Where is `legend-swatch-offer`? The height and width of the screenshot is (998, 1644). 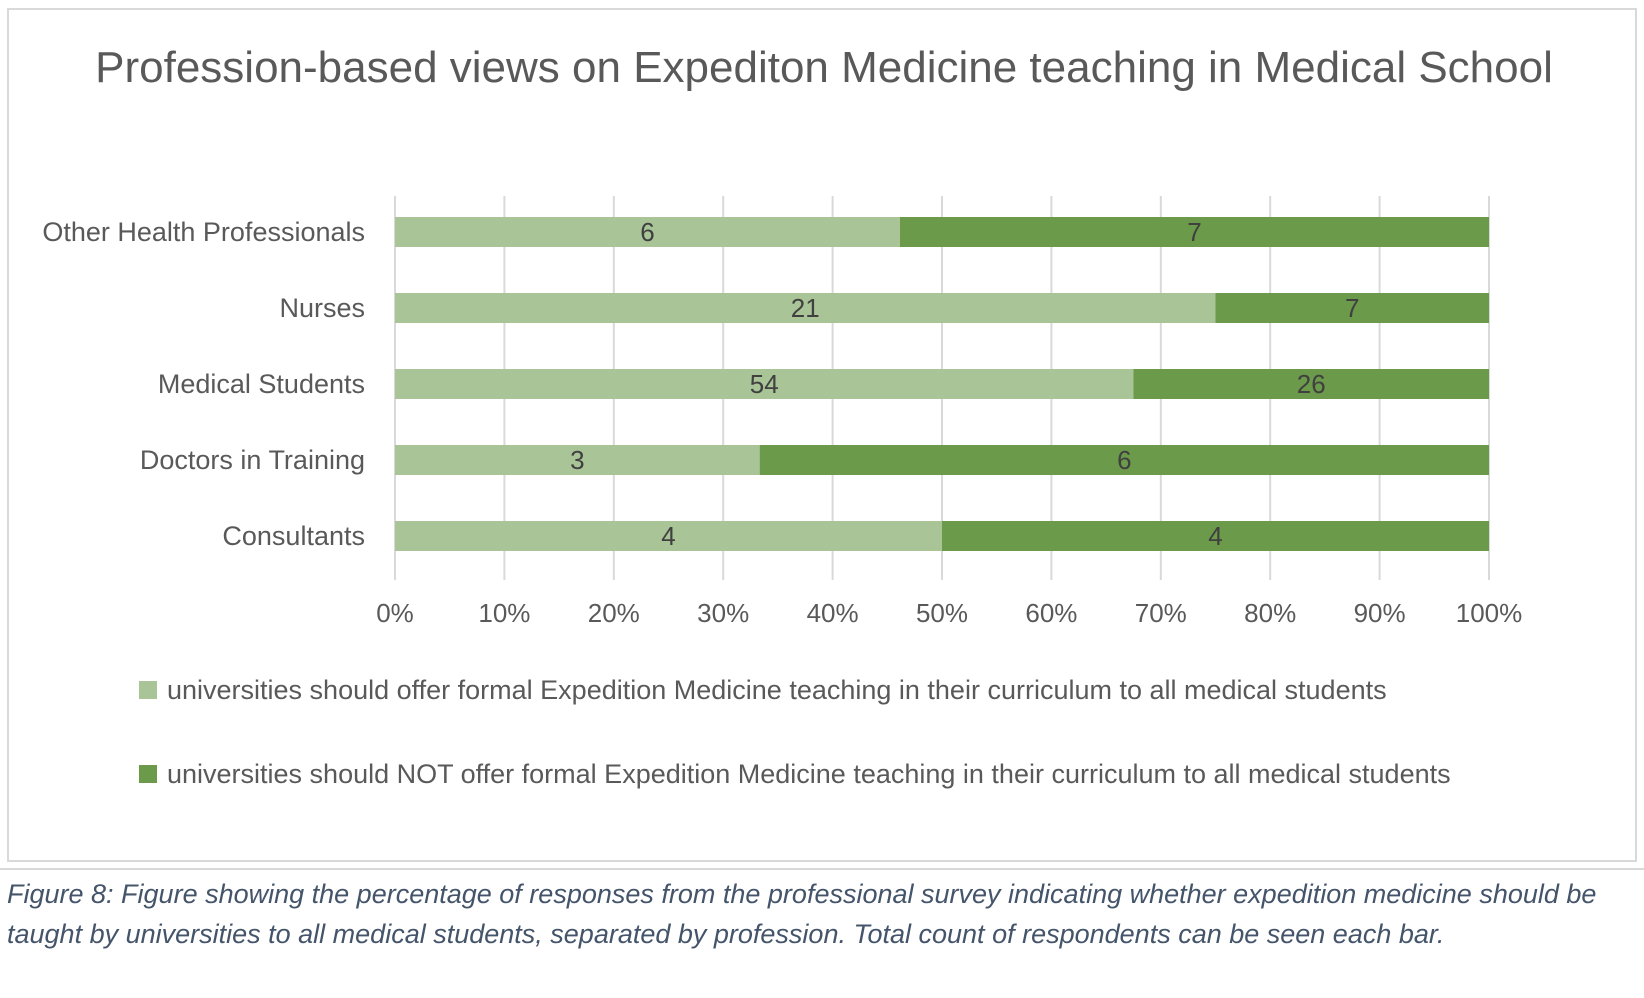
legend-swatch-offer is located at coordinates (148, 690).